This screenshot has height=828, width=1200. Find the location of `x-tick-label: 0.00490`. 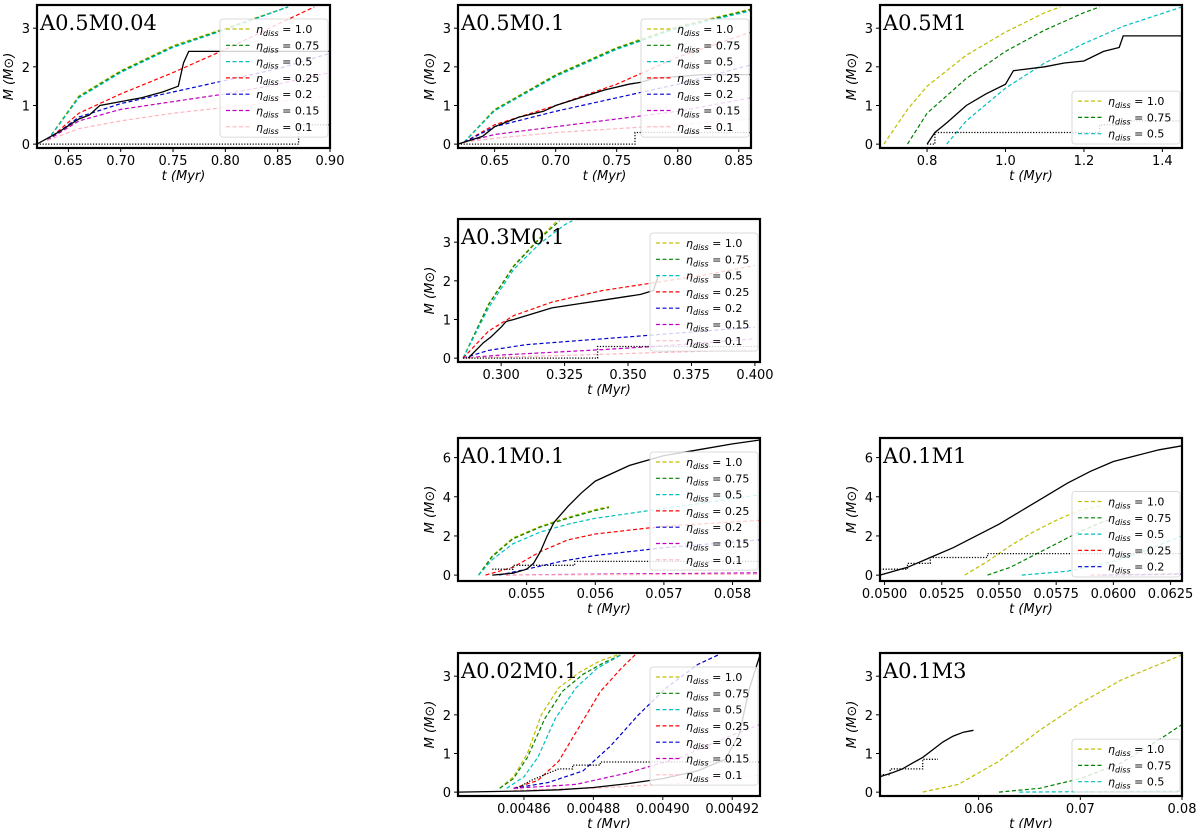

x-tick-label: 0.00490 is located at coordinates (663, 809).